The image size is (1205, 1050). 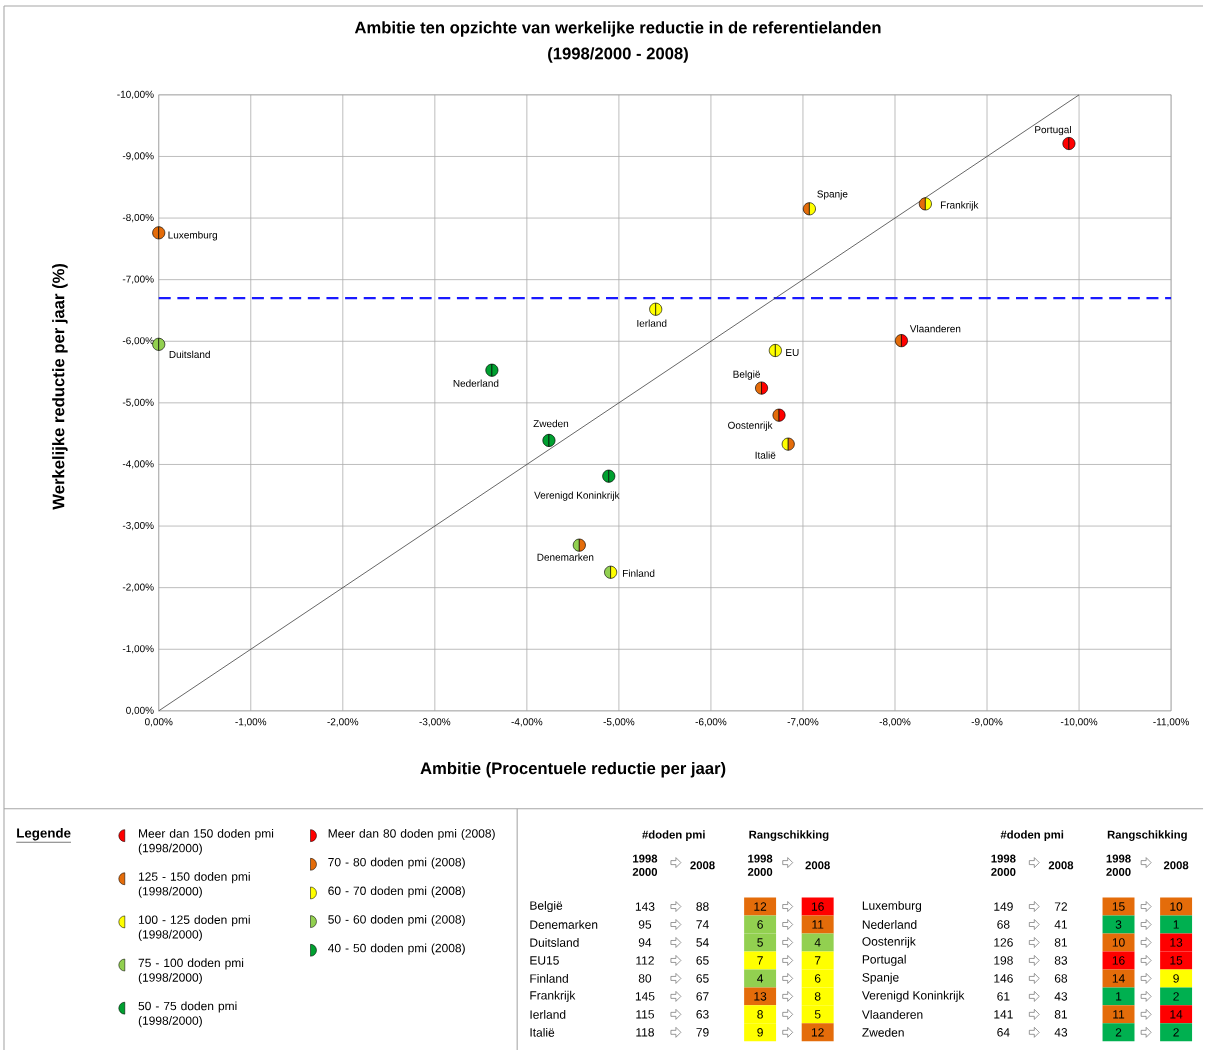 I want to click on annotation: Italië, so click(x=765, y=455).